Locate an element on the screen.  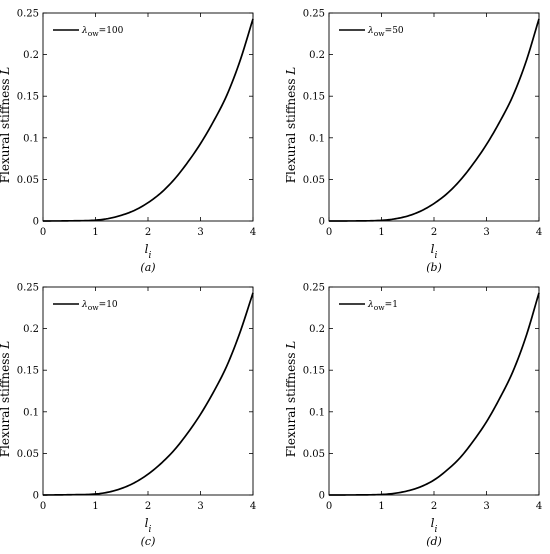
legend-label: λow=1 is located at coordinates (382, 306).